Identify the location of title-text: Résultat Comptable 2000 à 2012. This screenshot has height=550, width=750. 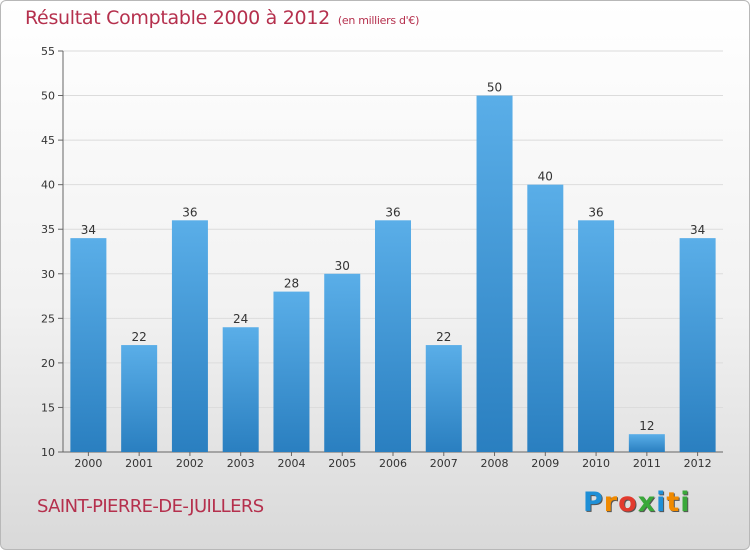
(177, 18).